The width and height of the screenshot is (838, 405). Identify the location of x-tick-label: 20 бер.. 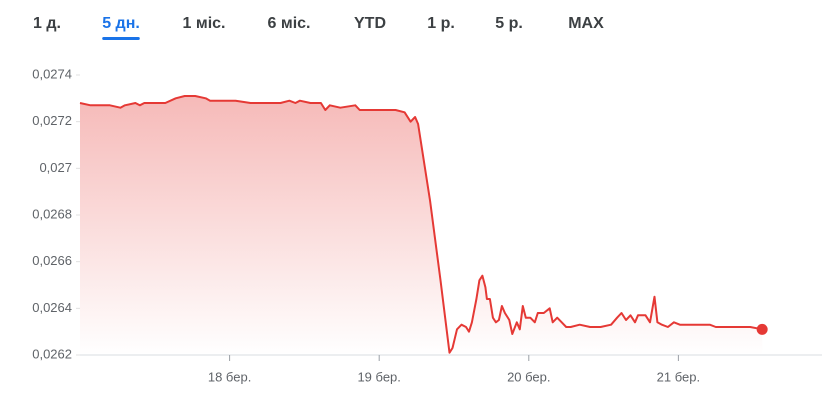
(528, 376).